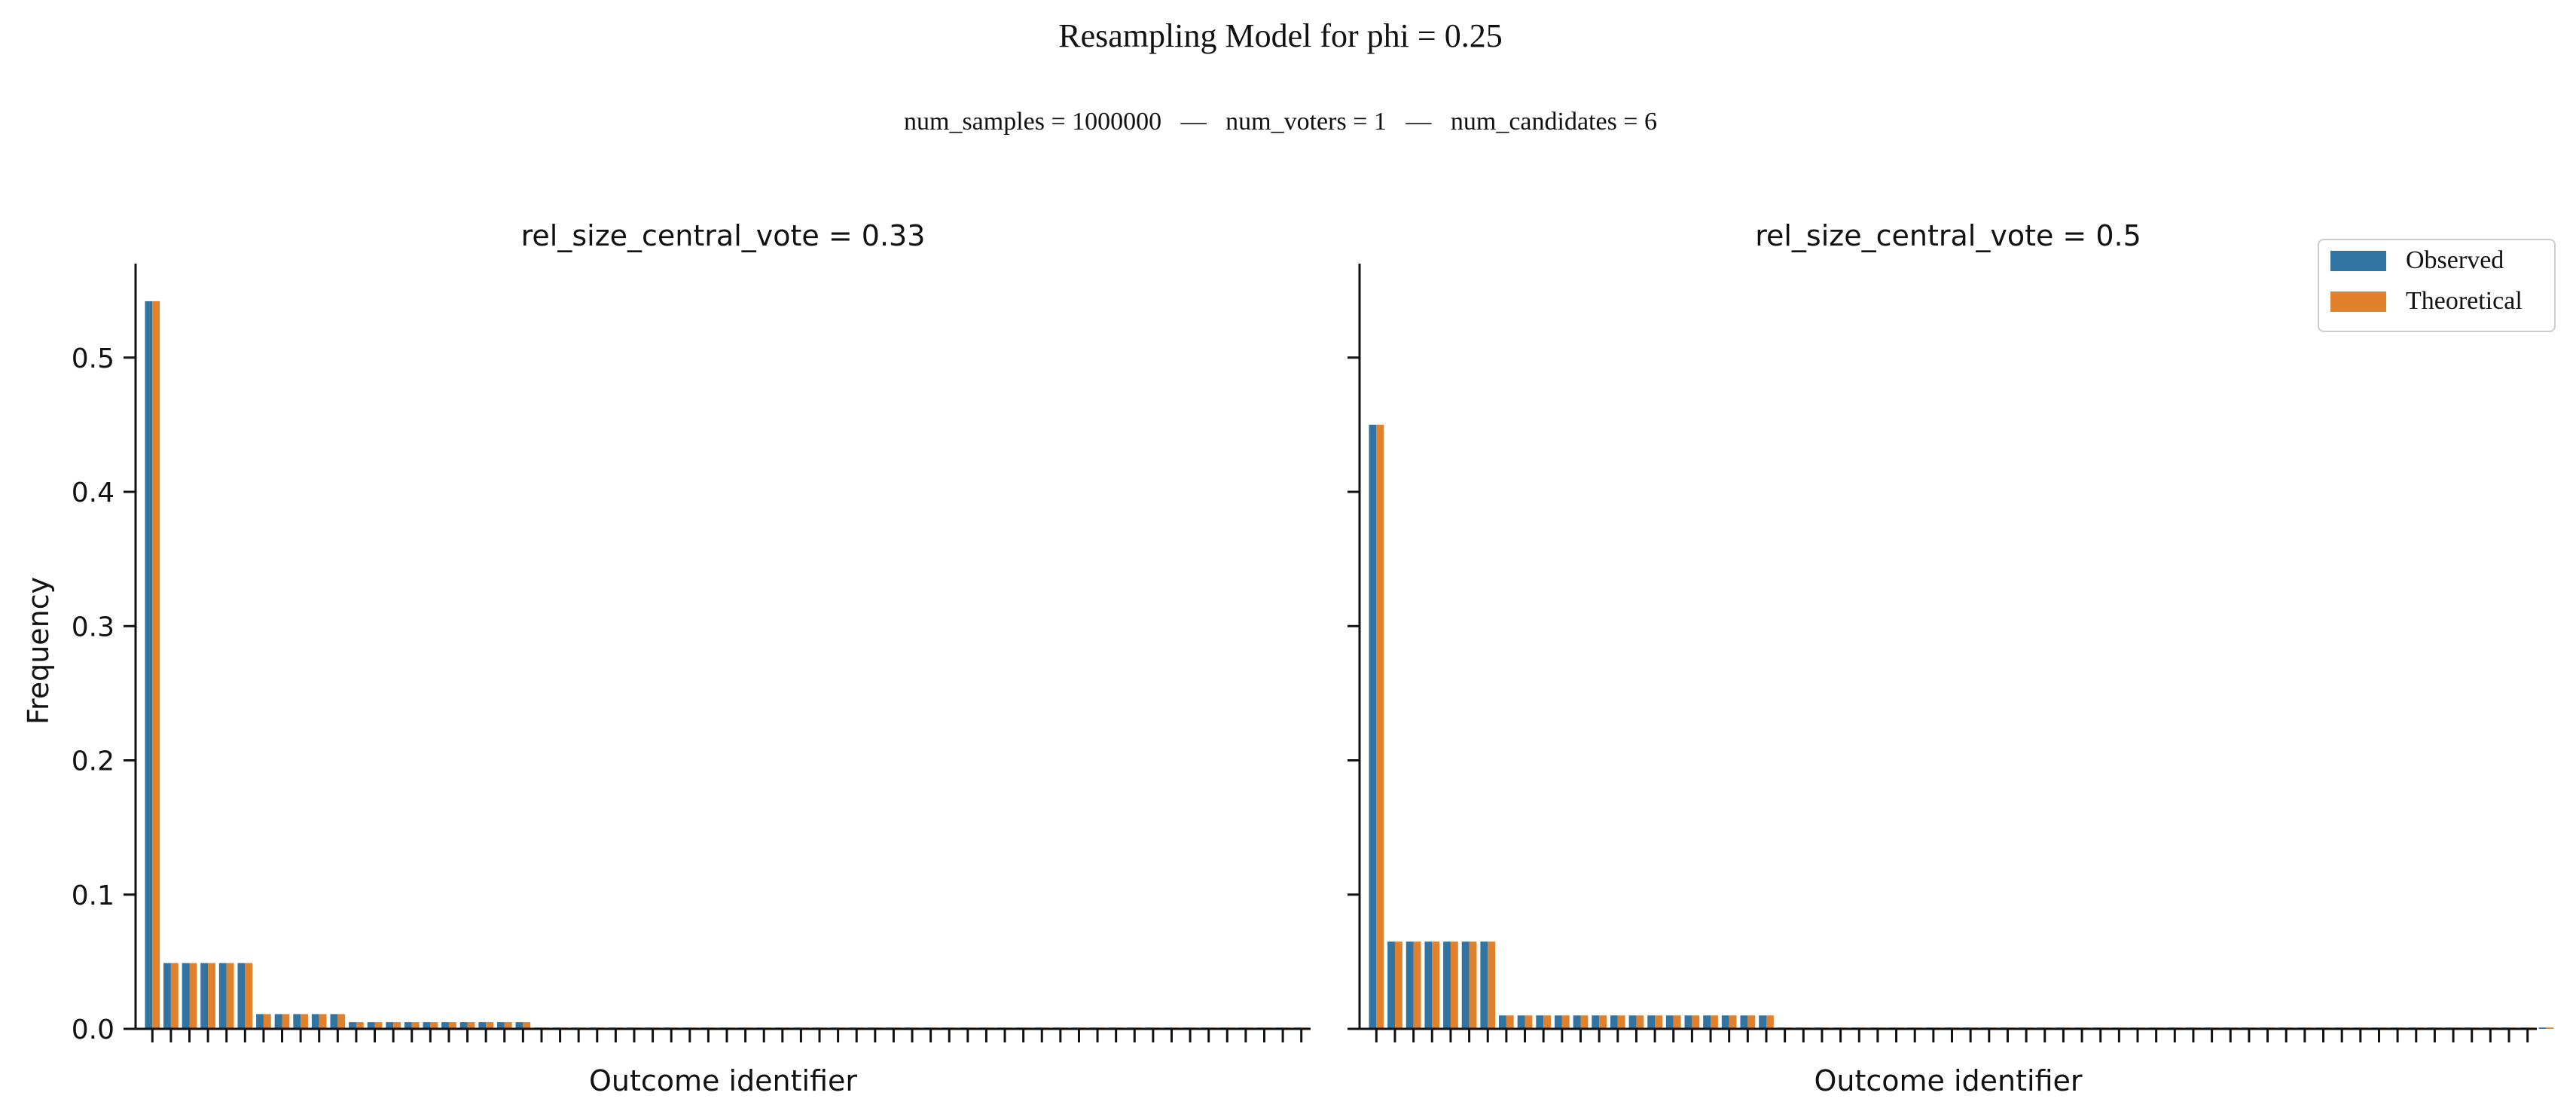  I want to click on legend-swatch-theoretical, so click(2358, 302).